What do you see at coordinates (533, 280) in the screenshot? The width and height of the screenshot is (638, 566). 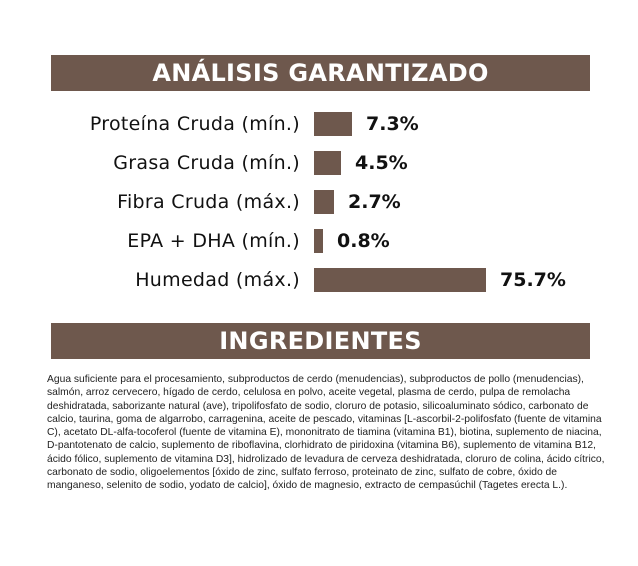 I see `value-label: 75.7%` at bounding box center [533, 280].